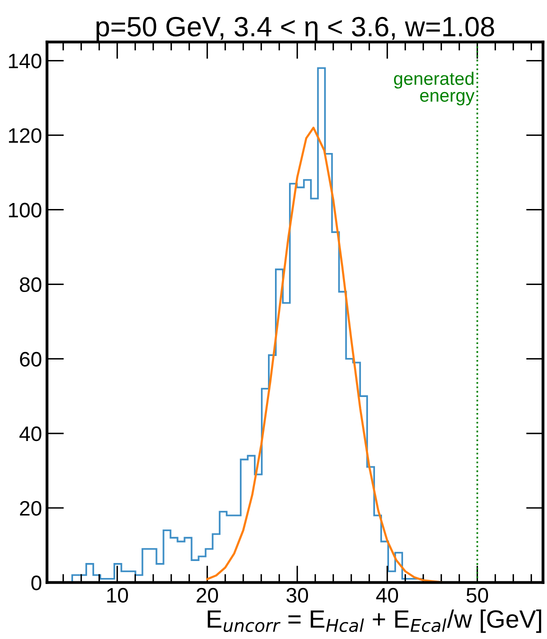 This screenshot has width=547, height=639. I want to click on y-tick-label: 40, so click(30, 434).